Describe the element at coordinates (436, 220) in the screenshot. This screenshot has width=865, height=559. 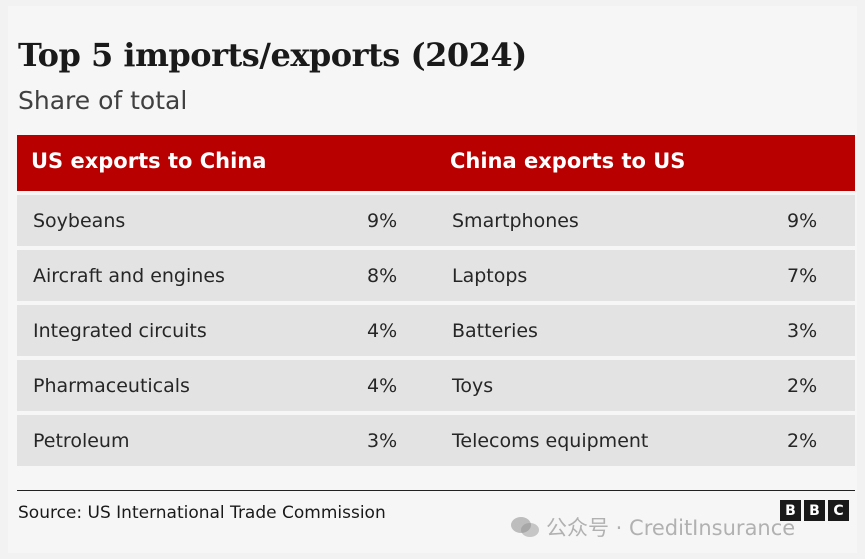
I see `table-row: Soybeans 9% Smartphones 9%` at that location.